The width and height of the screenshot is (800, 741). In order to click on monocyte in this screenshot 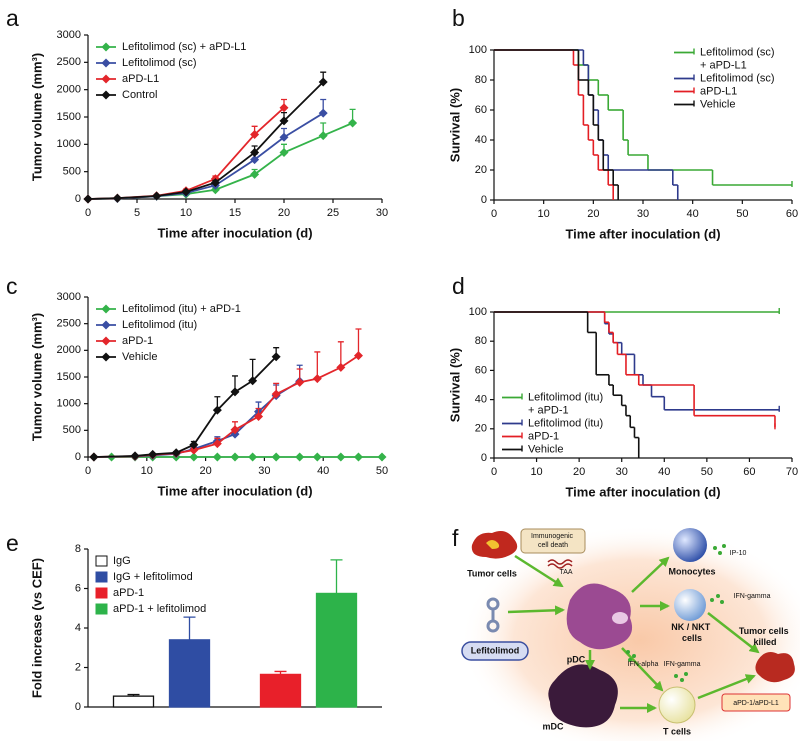, I will do `click(690, 545)`.